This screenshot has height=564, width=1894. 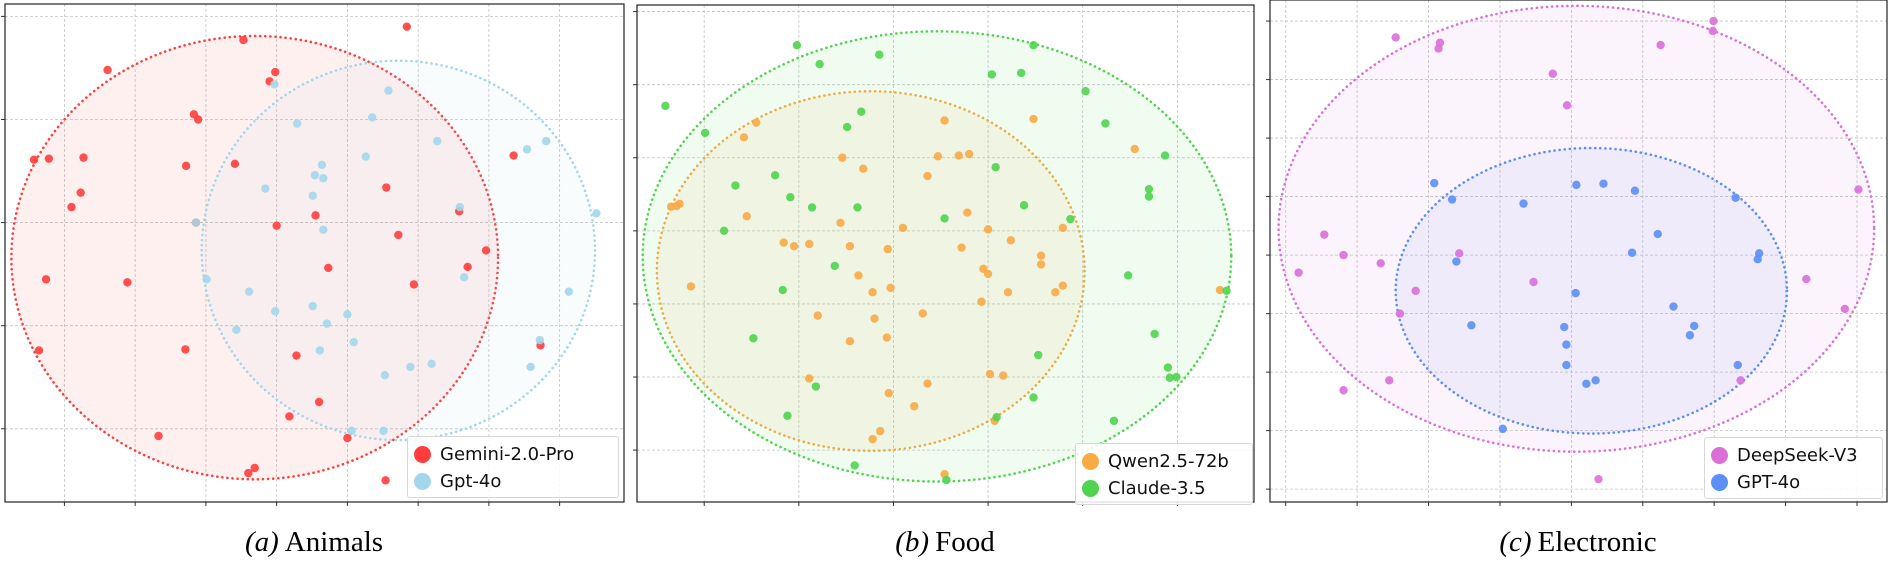 I want to click on legend-entry: Claude-3.5, so click(x=1164, y=488).